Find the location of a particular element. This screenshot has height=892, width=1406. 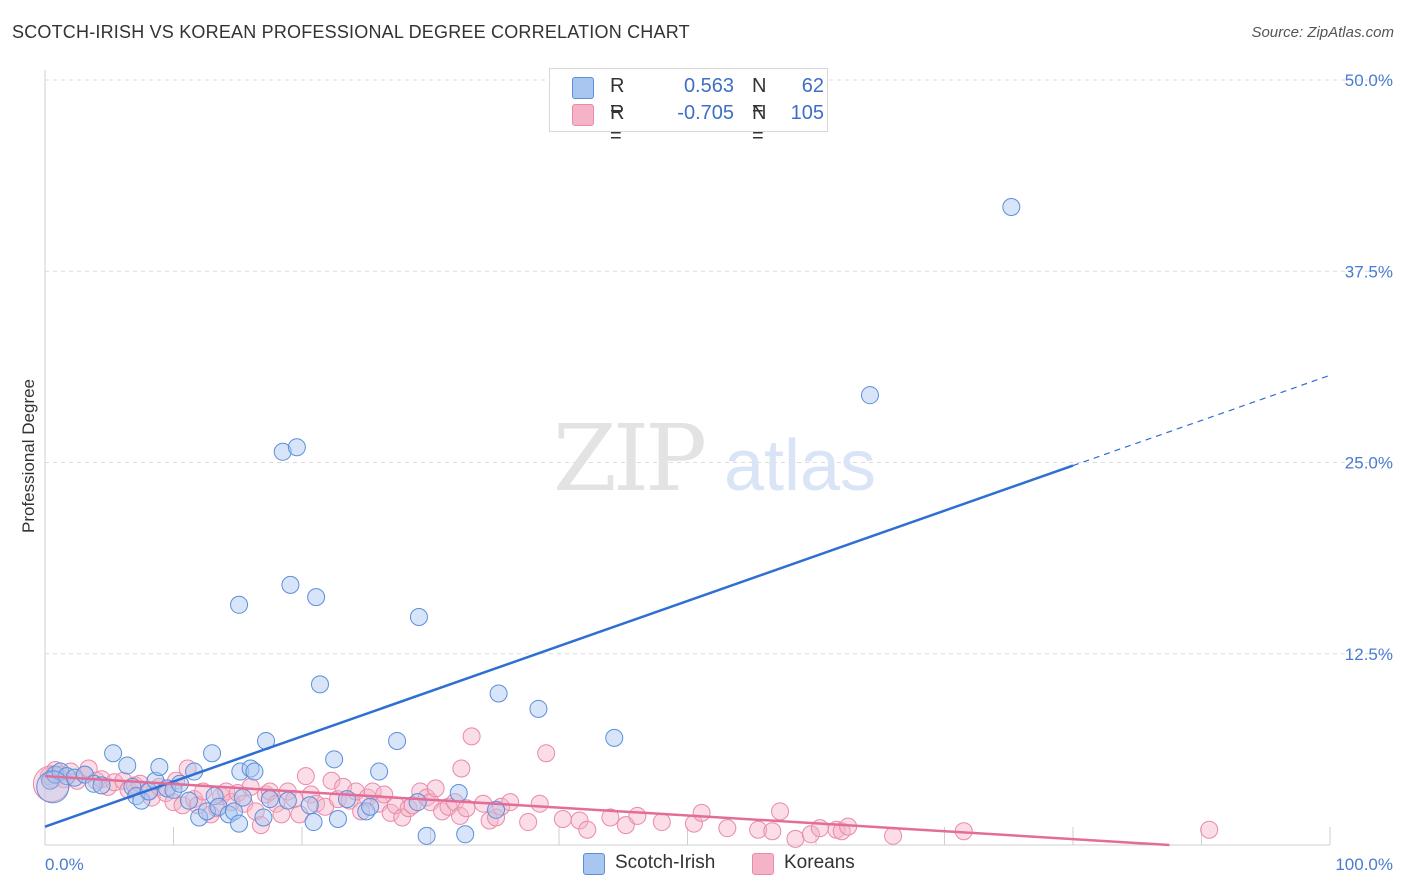

y-axis-label: Professional Degree is located at coordinates (28, 456).